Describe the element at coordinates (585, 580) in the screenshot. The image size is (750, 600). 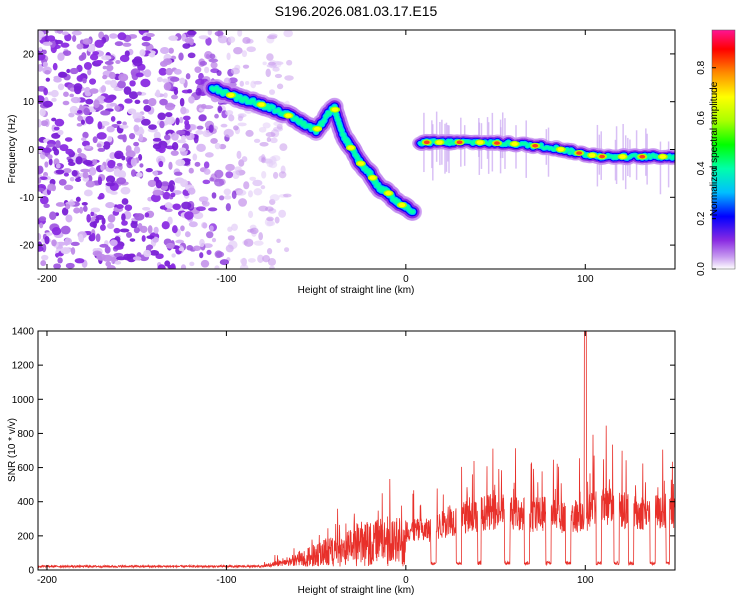
I see `snr-x-tick-label: 100` at that location.